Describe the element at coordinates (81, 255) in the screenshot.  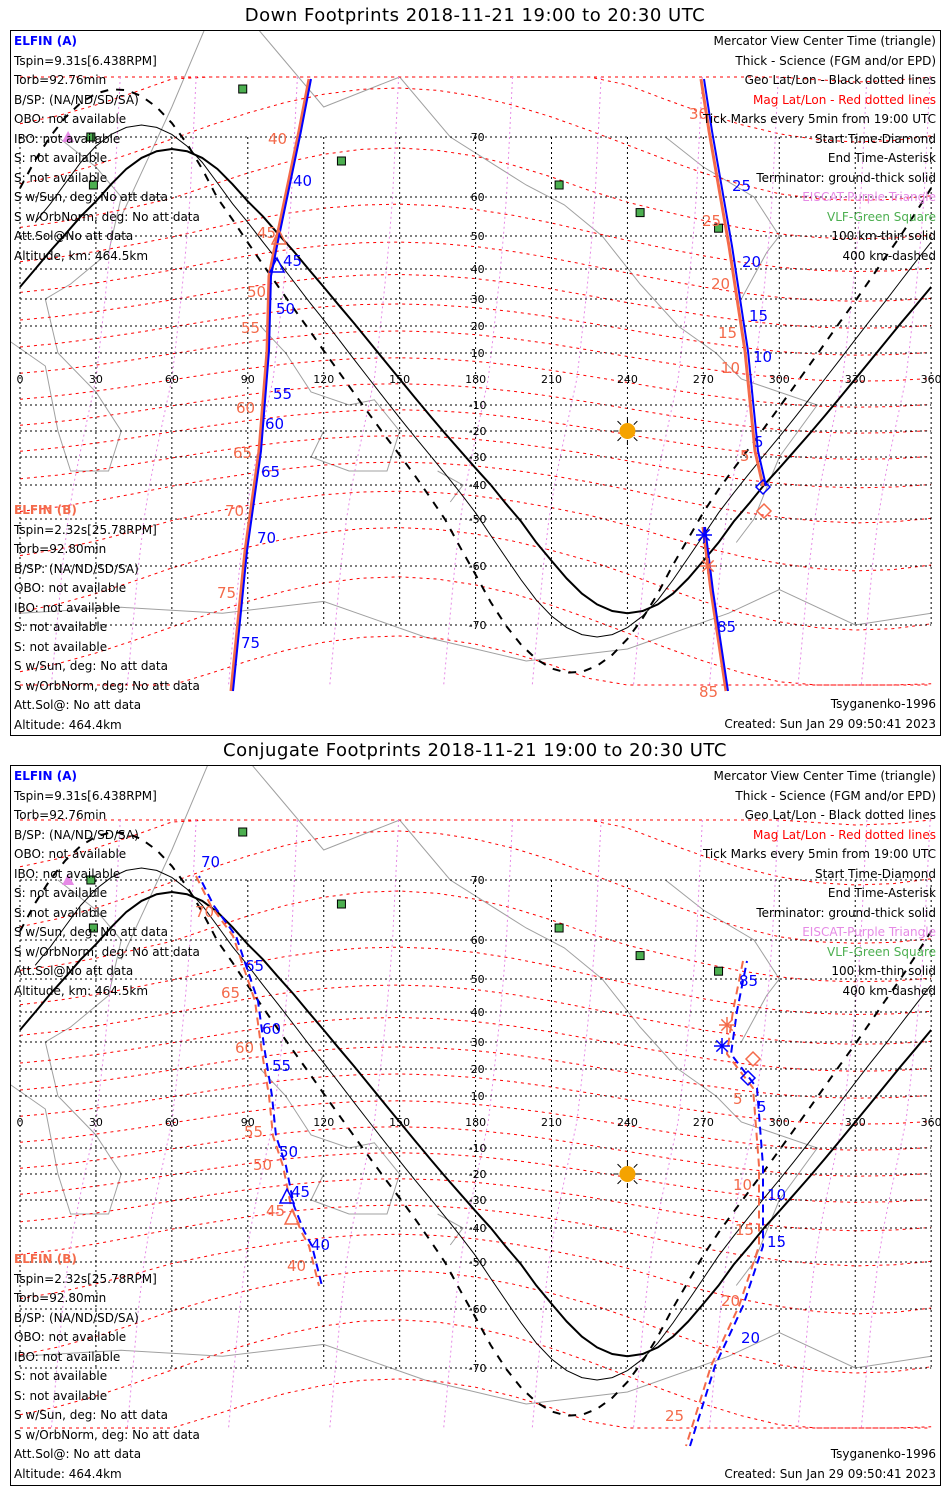
I see `sat-a-line: Altitude, km: 464.5km` at that location.